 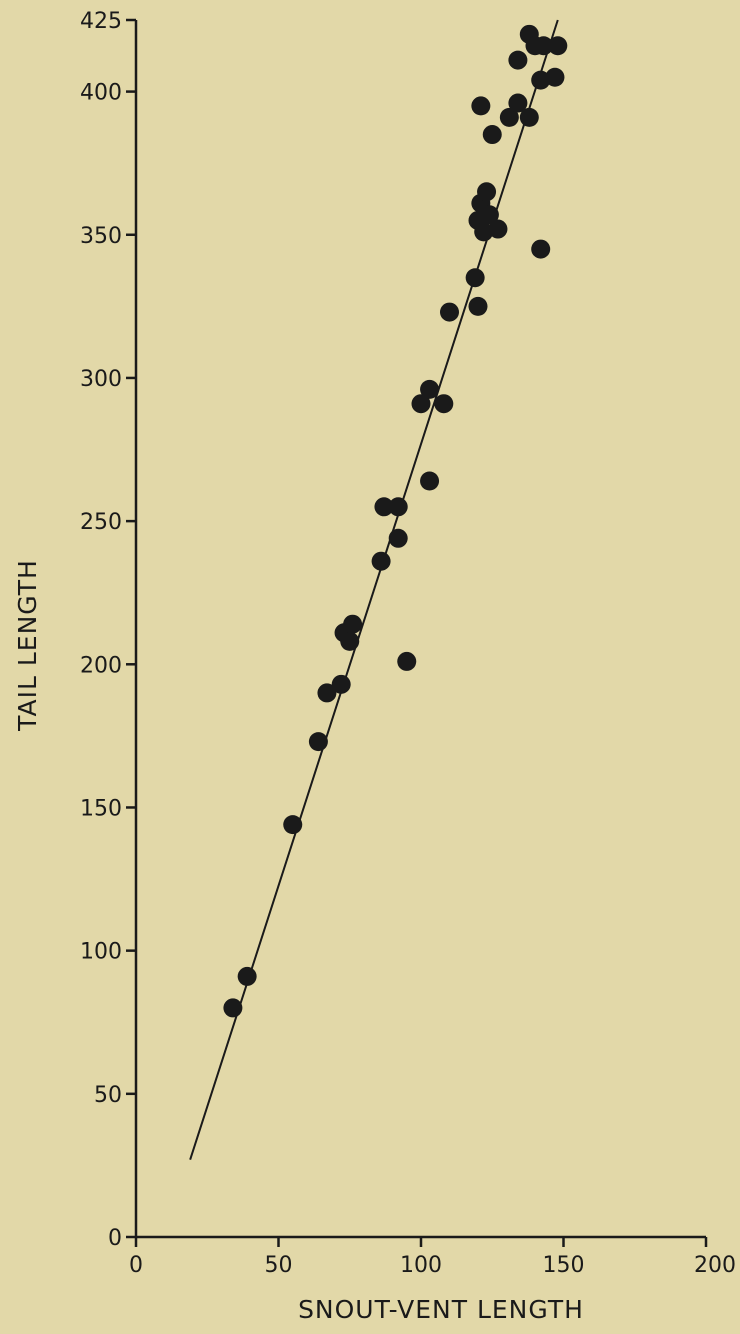 What do you see at coordinates (101, 522) in the screenshot?
I see `y-tick-label: 250` at bounding box center [101, 522].